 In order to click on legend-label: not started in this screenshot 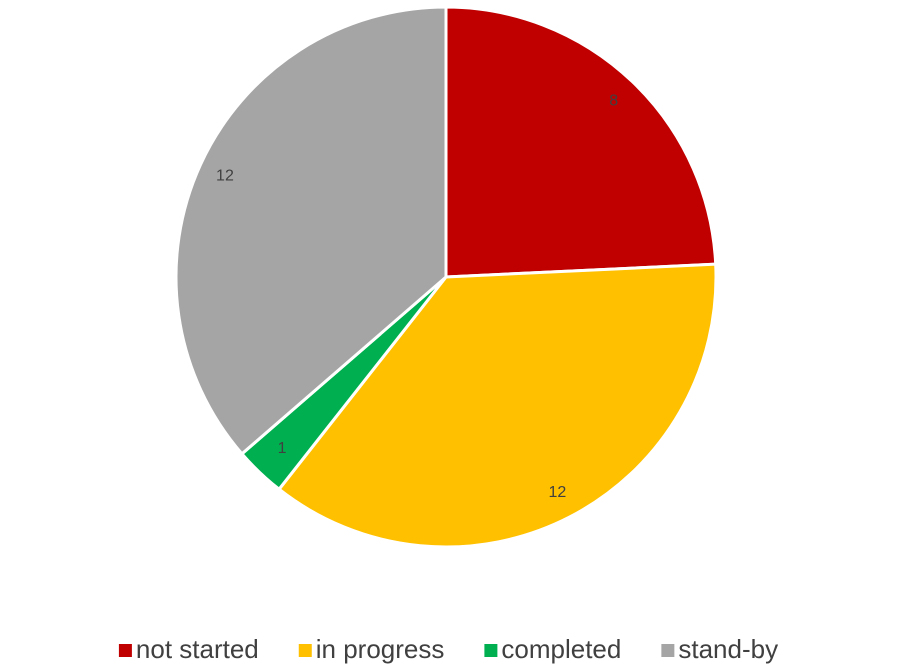, I will do `click(197, 649)`.